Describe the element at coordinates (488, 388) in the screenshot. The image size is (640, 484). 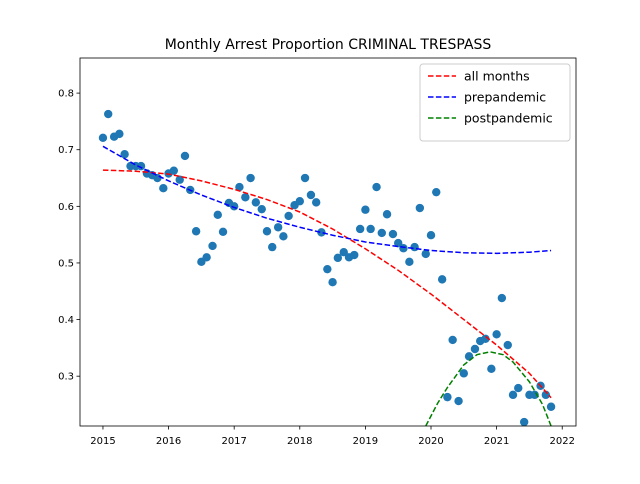
I see `fit-line` at that location.